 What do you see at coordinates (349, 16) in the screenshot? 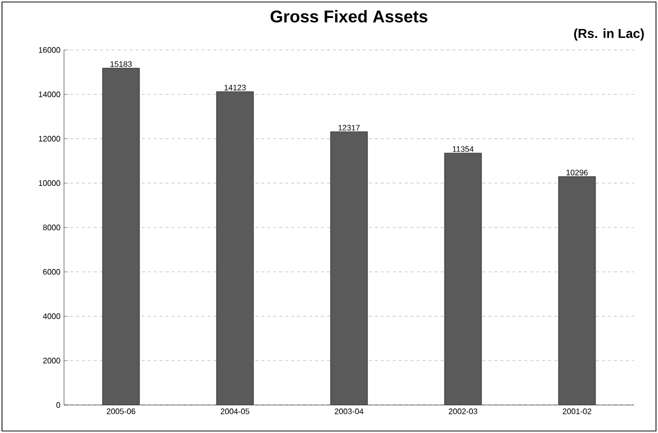
I see `chart-title: Gross Fixed Assets` at bounding box center [349, 16].